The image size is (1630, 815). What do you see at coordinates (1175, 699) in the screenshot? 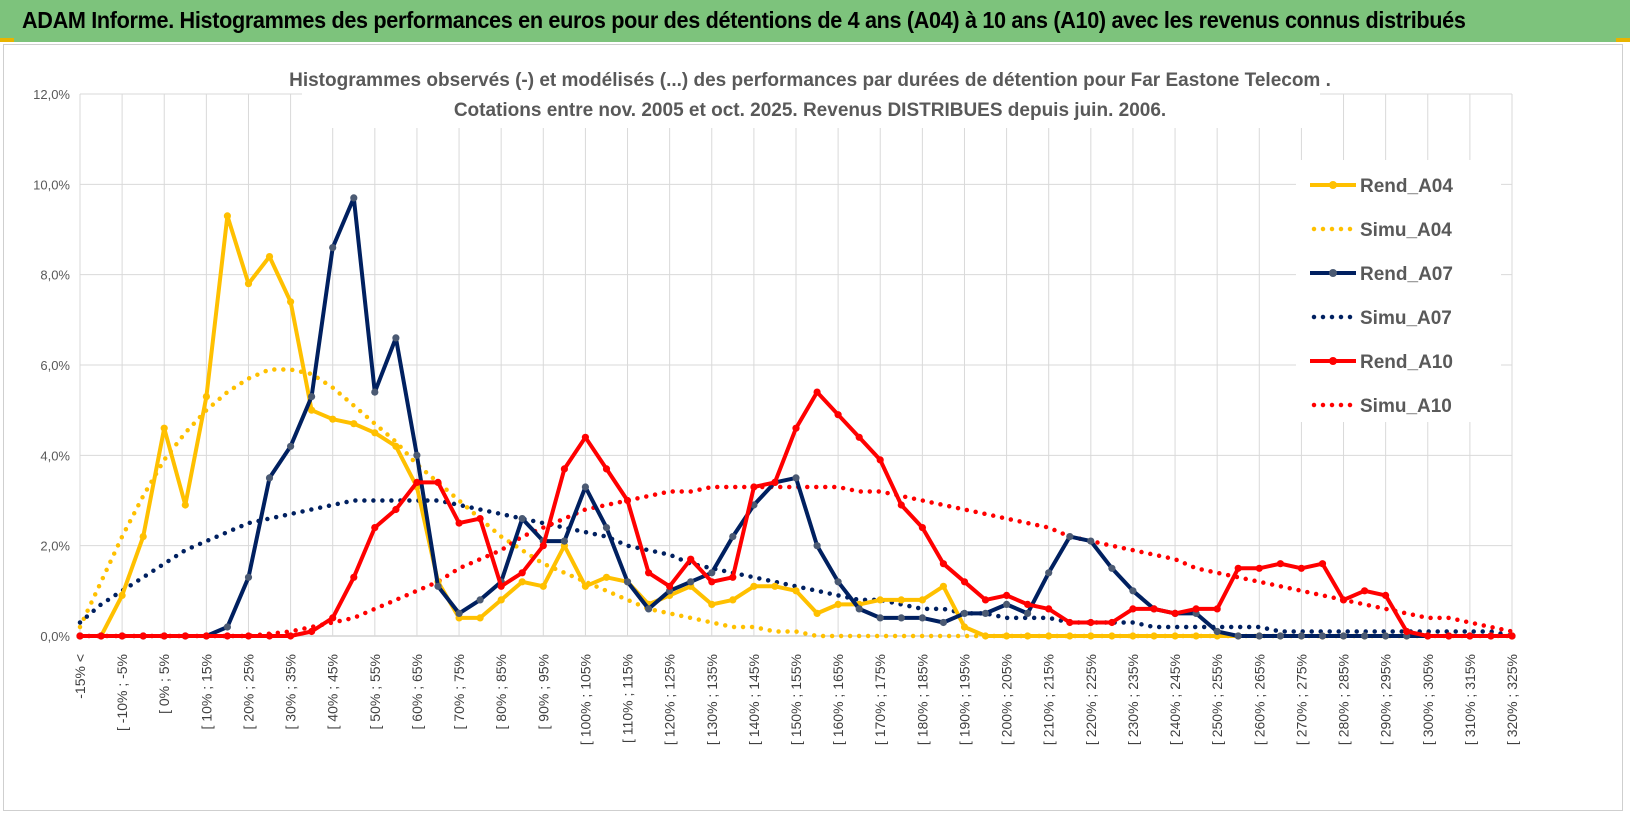
I see `x-tick-label: [ 240% ; 245%` at bounding box center [1175, 699].